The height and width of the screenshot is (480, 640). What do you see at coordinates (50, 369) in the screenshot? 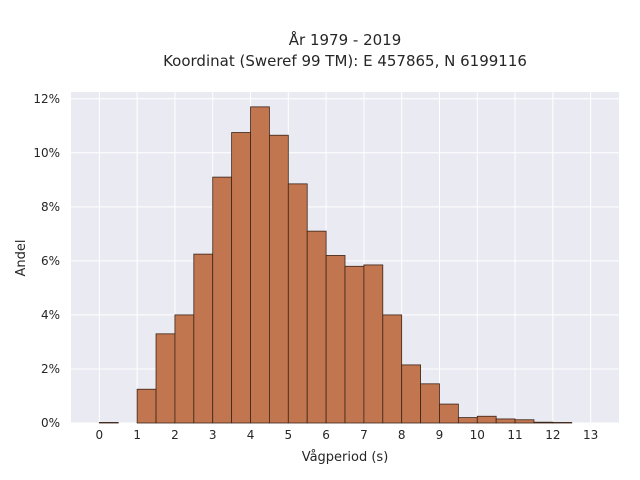
I see `y-tick-label: 2%` at bounding box center [50, 369].